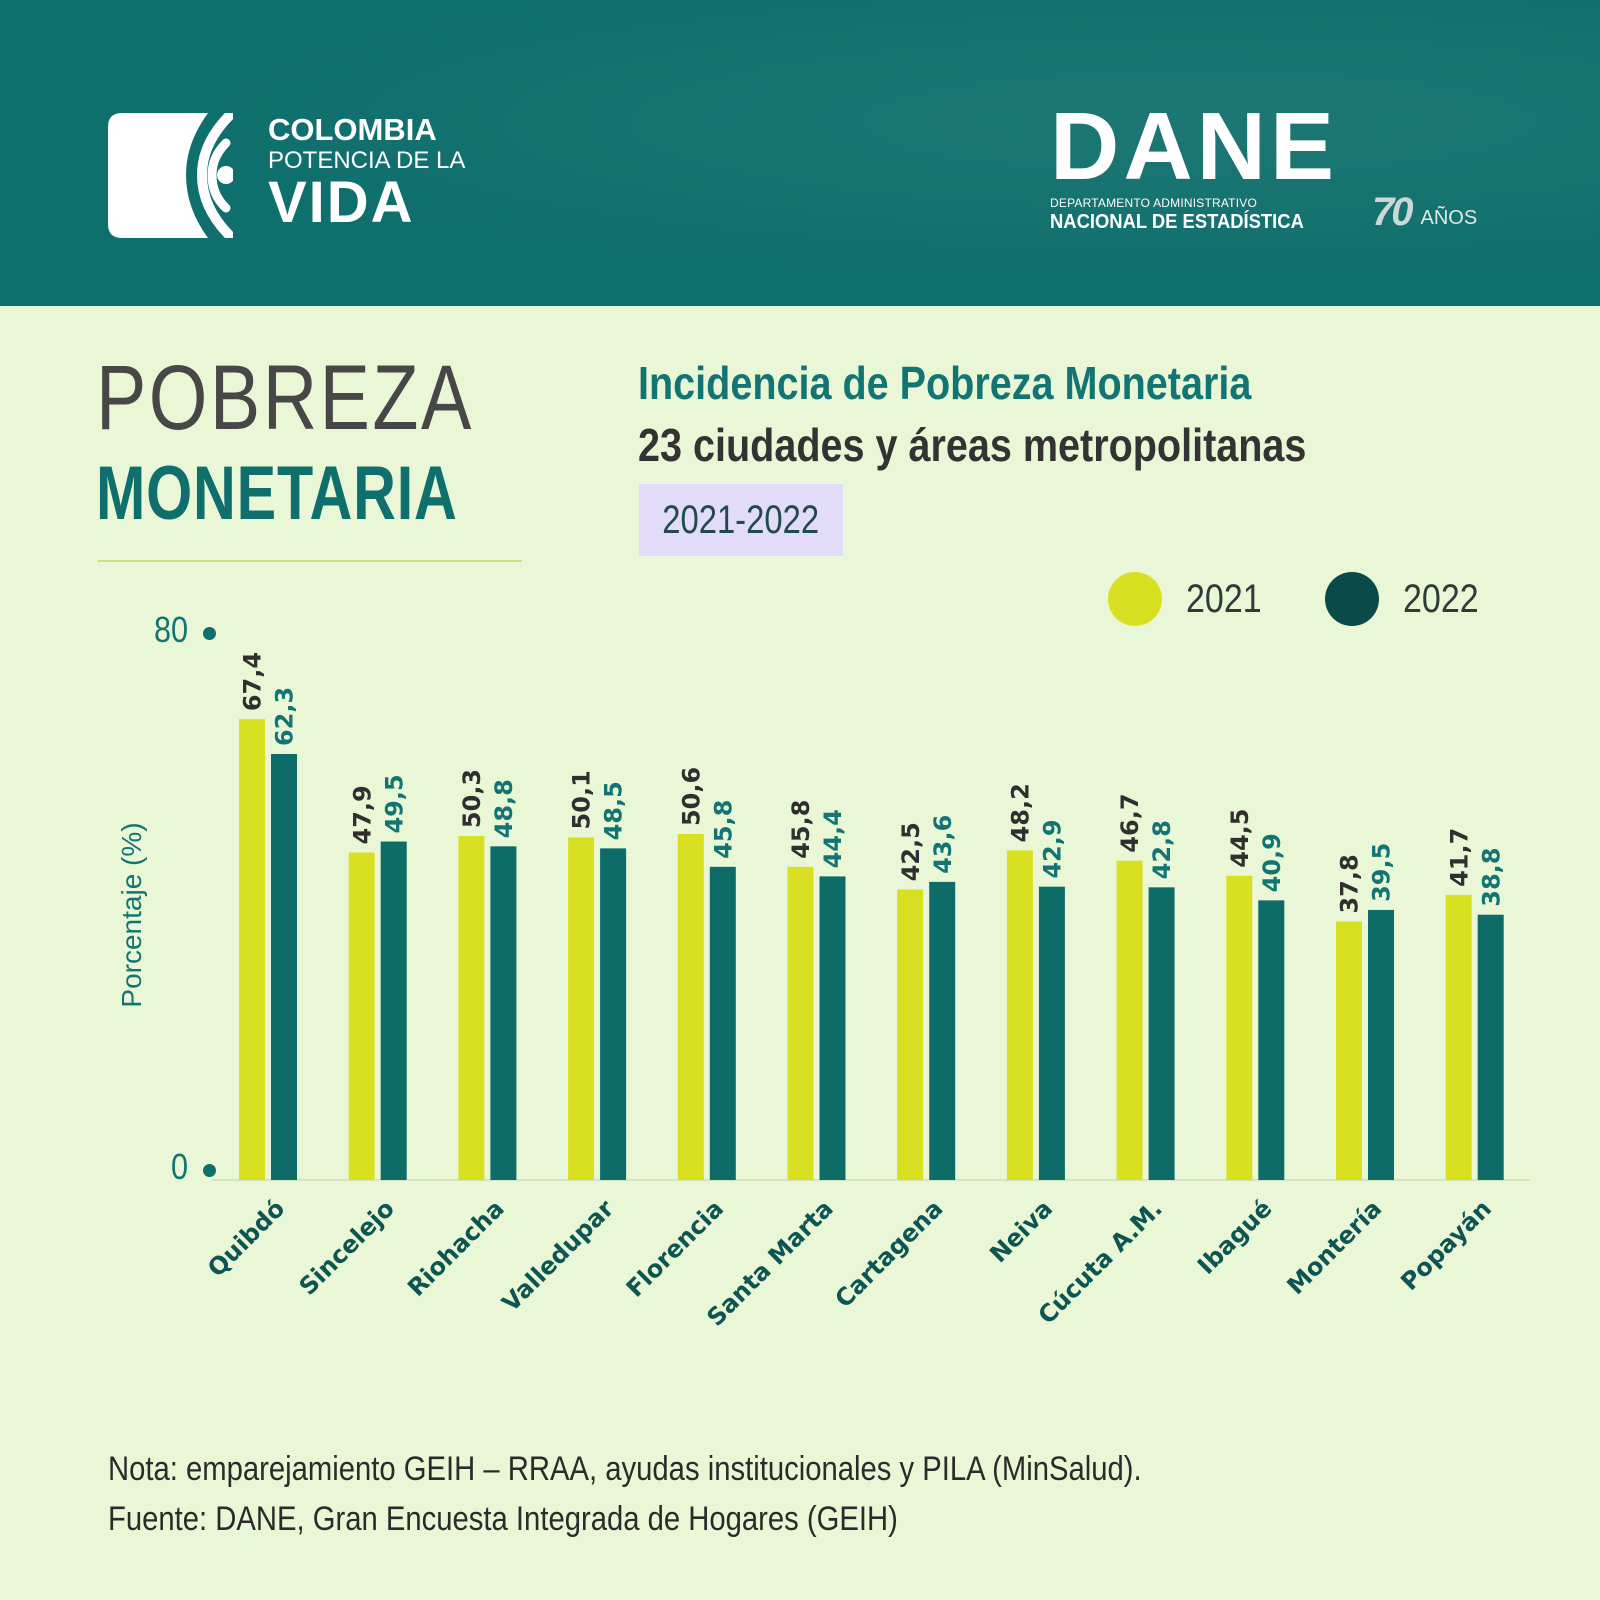 The image size is (1600, 1600). Describe the element at coordinates (558, 1255) in the screenshot. I see `x-tick-label-3: Valledupar` at that location.